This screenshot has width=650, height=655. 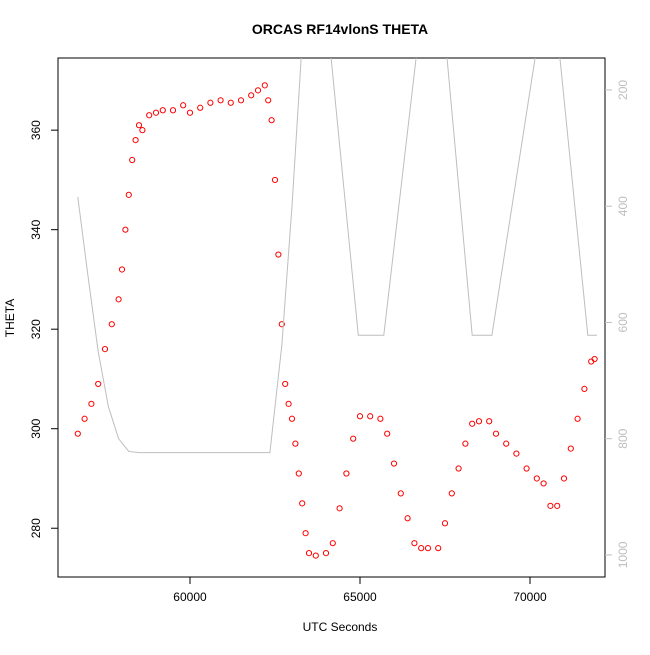 I want to click on y-tick-label: 360, so click(x=36, y=130).